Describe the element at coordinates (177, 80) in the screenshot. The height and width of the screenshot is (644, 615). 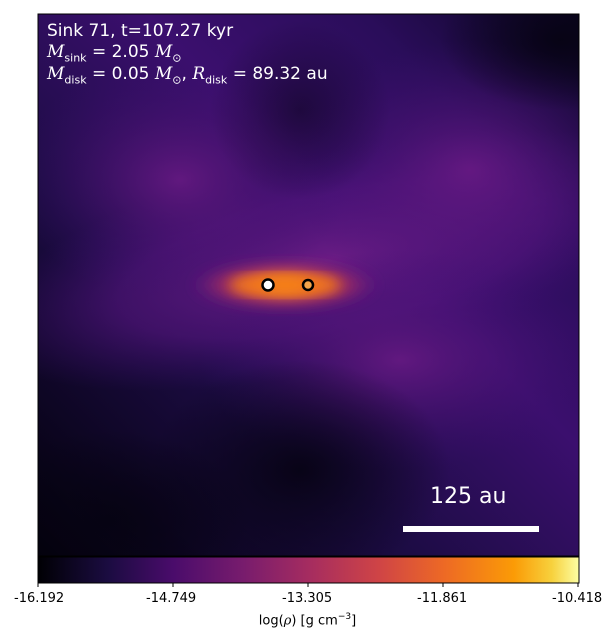
I see `disk-solar-mass-subscript: ⊙` at that location.